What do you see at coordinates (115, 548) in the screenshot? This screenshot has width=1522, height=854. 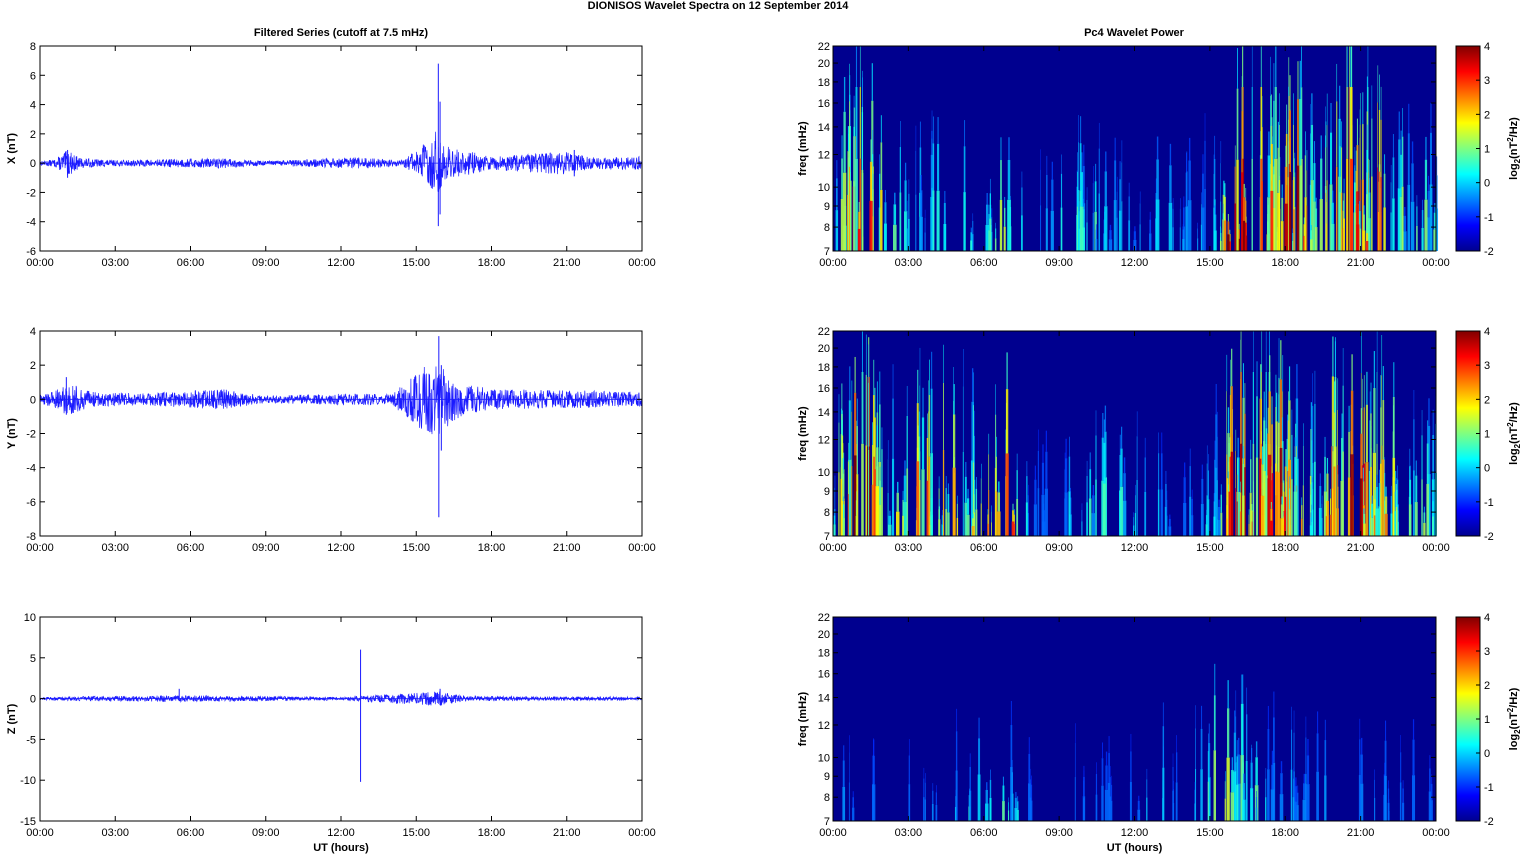 I see `x-tick-label: 03:00` at bounding box center [115, 548].